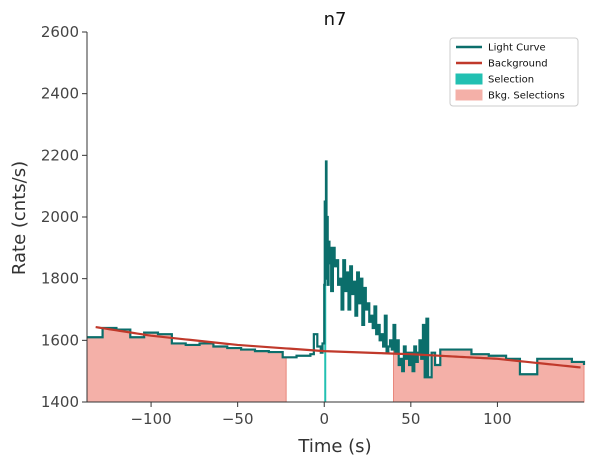 This screenshot has width=592, height=465. Describe the element at coordinates (511, 80) in the screenshot. I see `legend-entry-label: Selection` at that location.